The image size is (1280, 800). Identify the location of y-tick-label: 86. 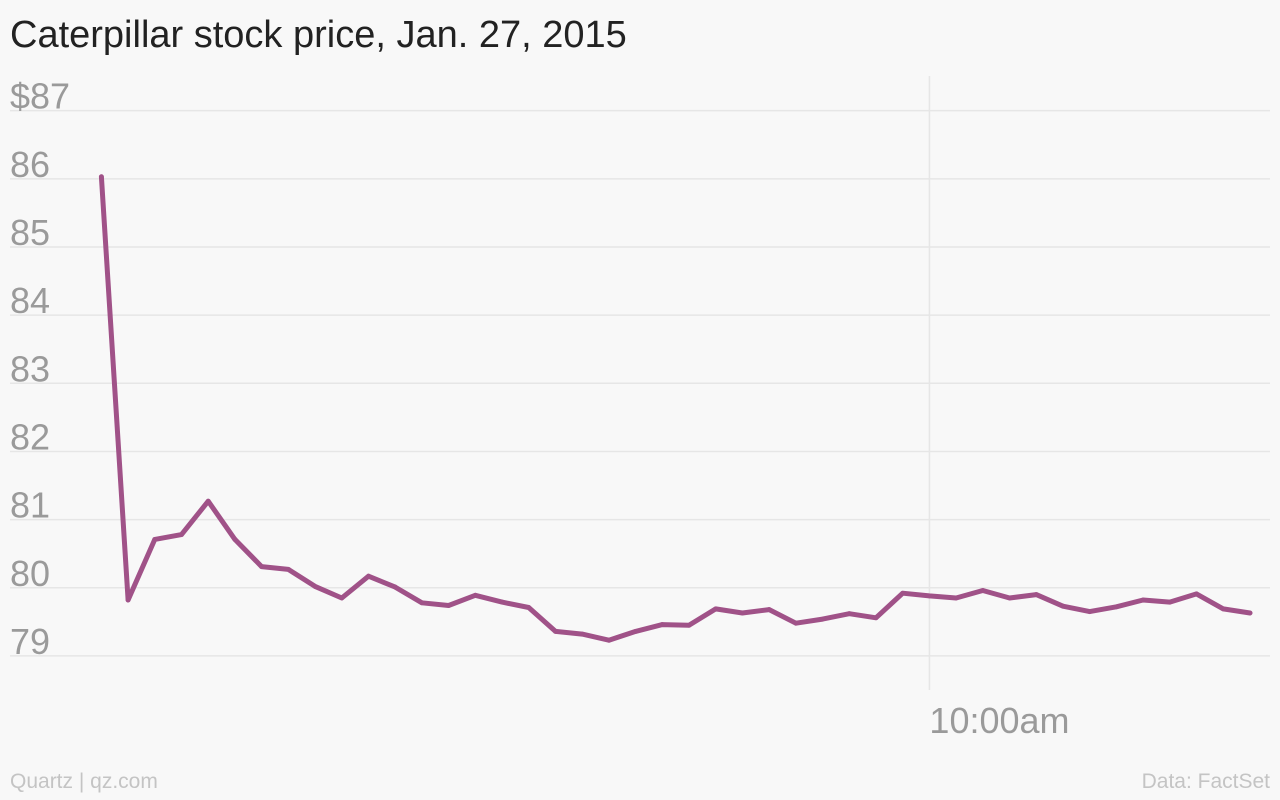
(30, 164).